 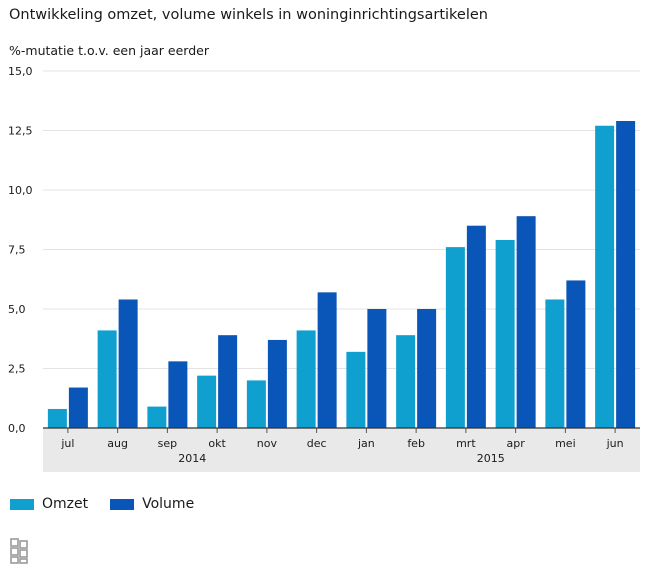 What do you see at coordinates (168, 504) in the screenshot?
I see `legend-label-volume: Volume` at bounding box center [168, 504].